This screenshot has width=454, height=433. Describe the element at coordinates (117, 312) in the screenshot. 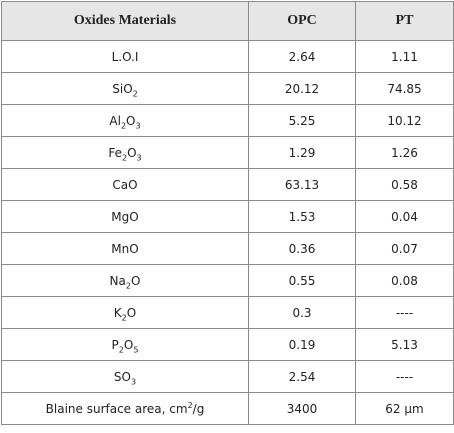

I see `text-part: K` at that location.